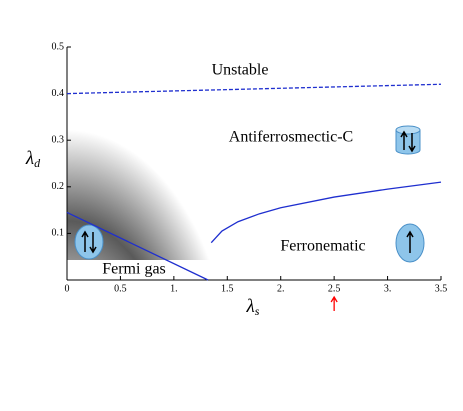 Image resolution: width=463 pixels, height=411 pixels. What do you see at coordinates (291, 137) in the screenshot?
I see `region-label: Antiferrosmectic-C` at bounding box center [291, 137].